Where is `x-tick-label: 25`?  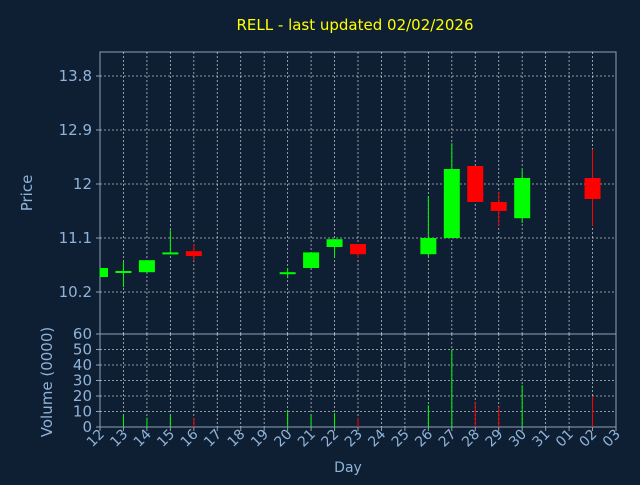
x-tick-label: 25 is located at coordinates (401, 439).